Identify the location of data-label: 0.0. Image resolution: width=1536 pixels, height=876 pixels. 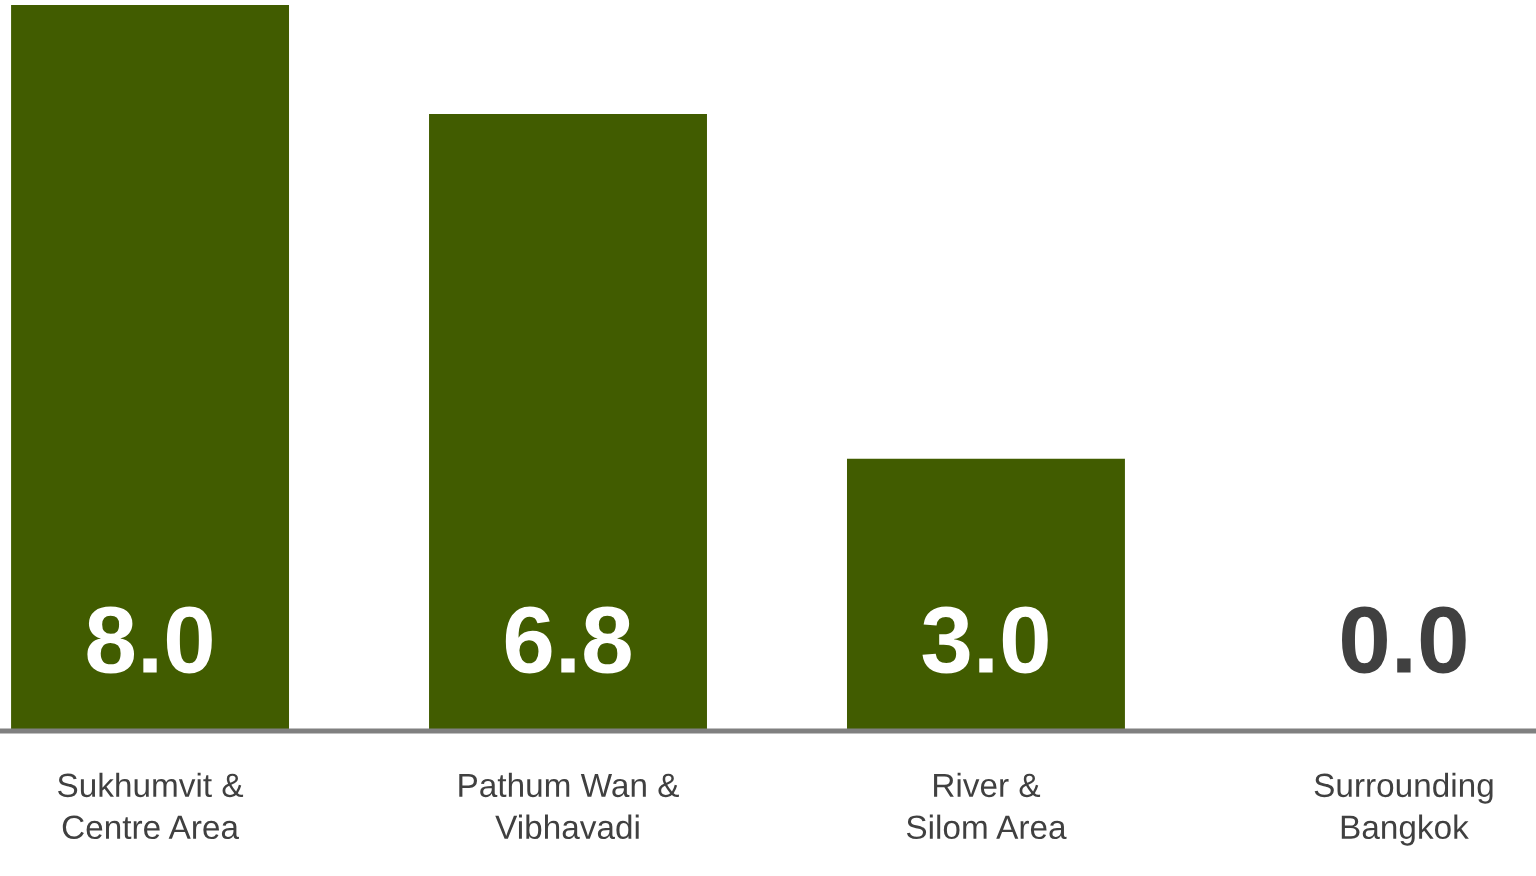
(1404, 640).